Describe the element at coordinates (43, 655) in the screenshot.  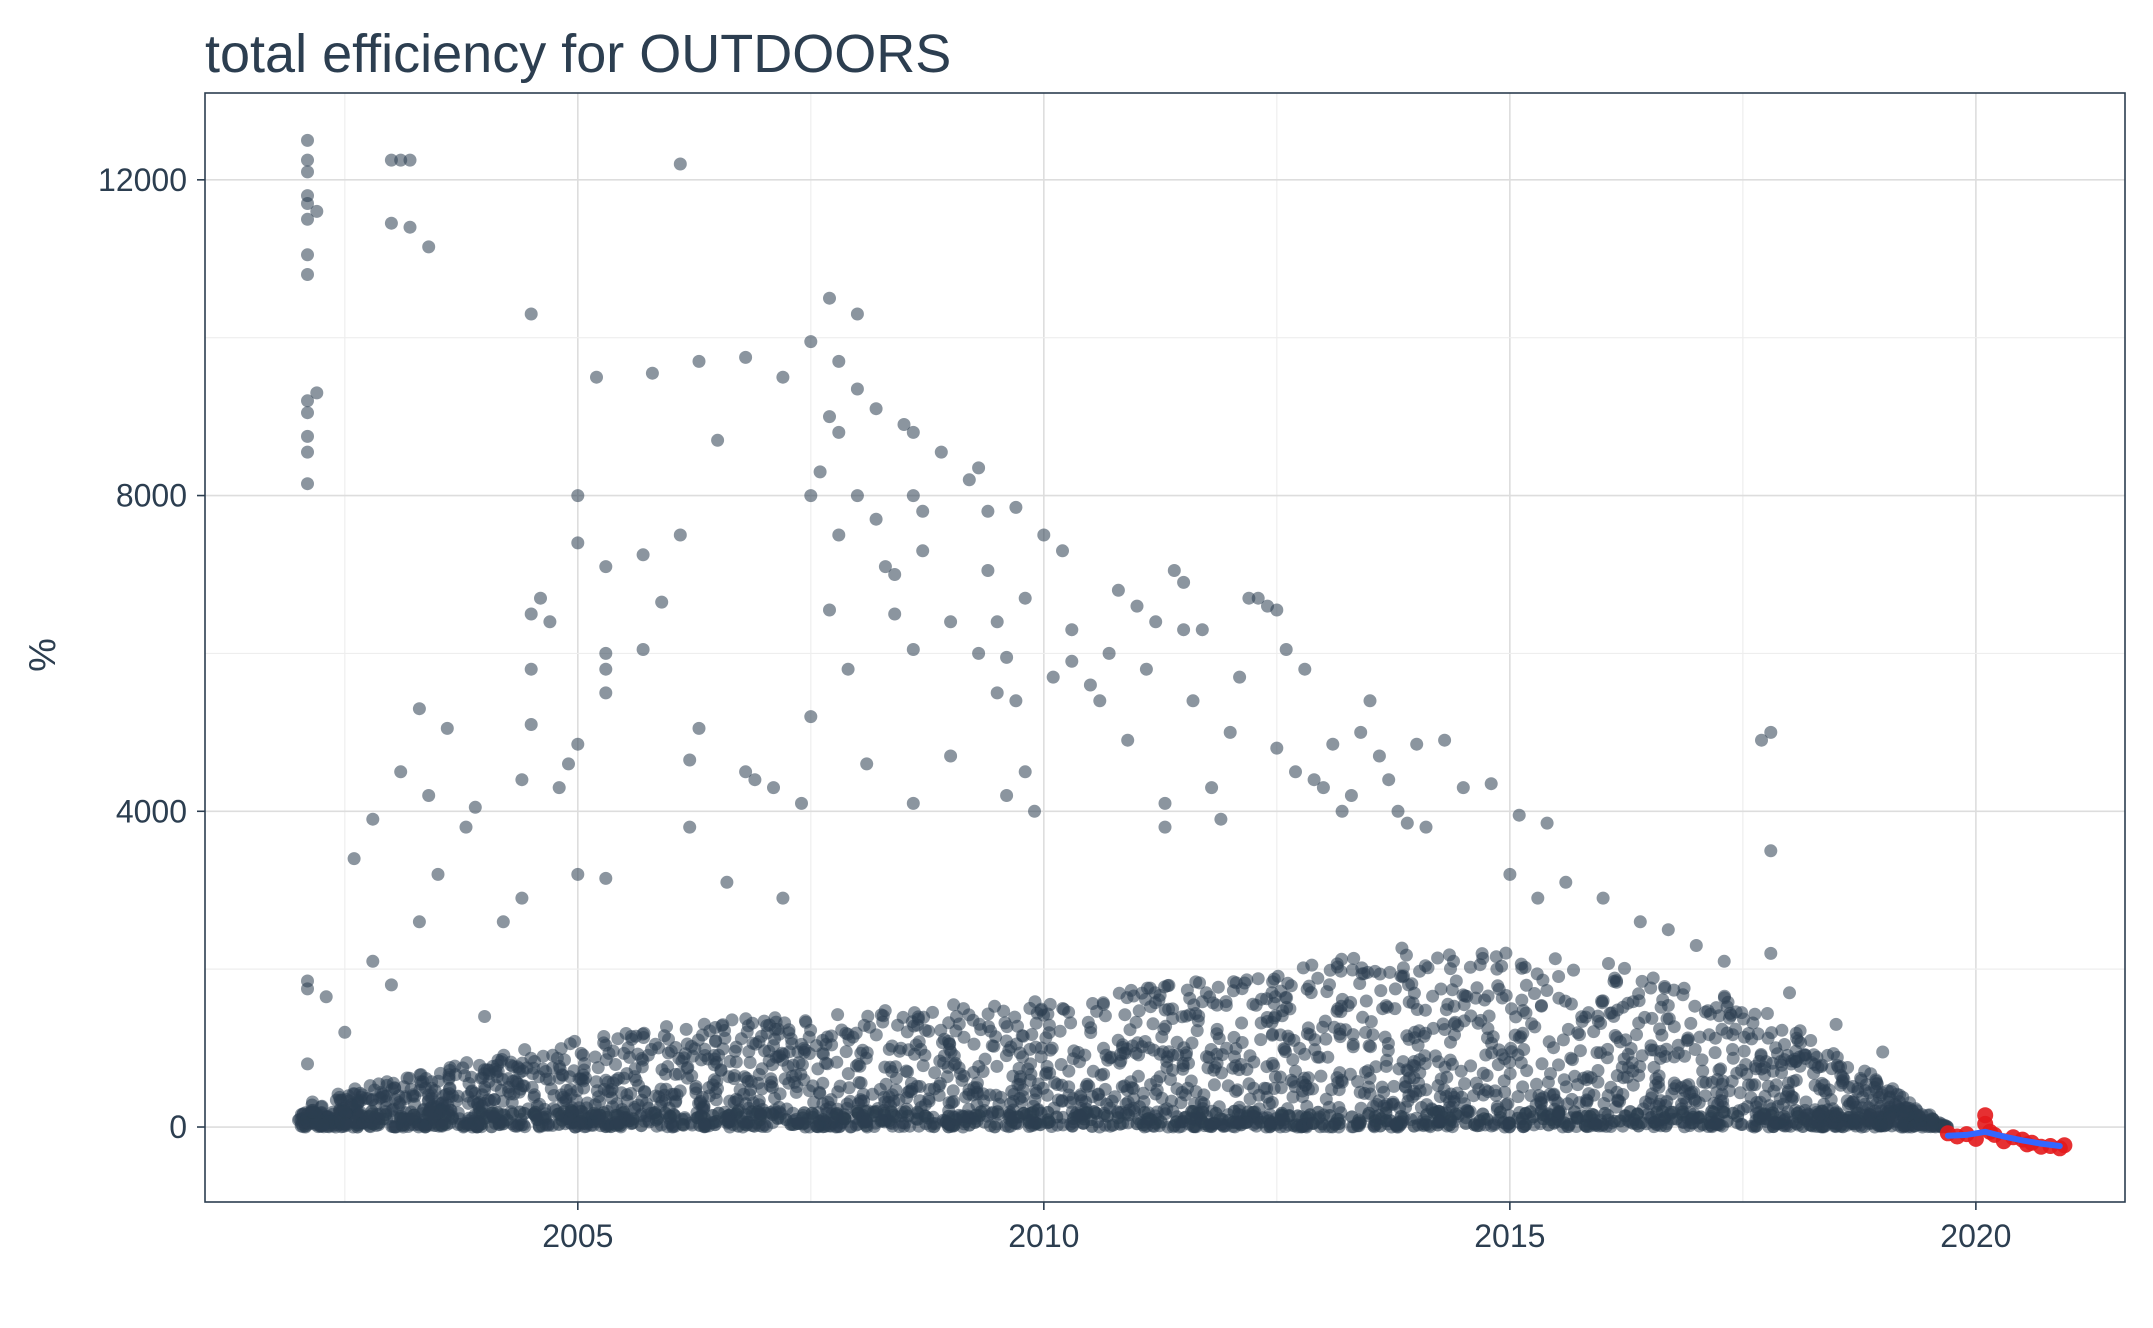
I see `y-axis-title: %` at that location.